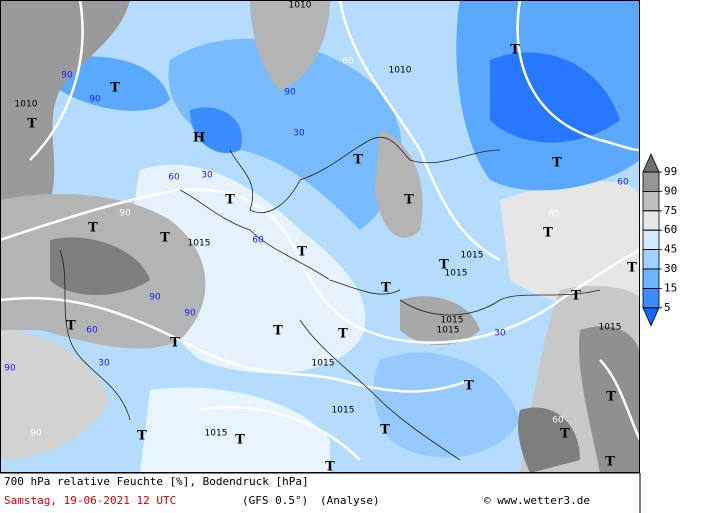 The height and width of the screenshot is (513, 704). Describe the element at coordinates (670, 249) in the screenshot. I see `legend-label: 45` at that location.